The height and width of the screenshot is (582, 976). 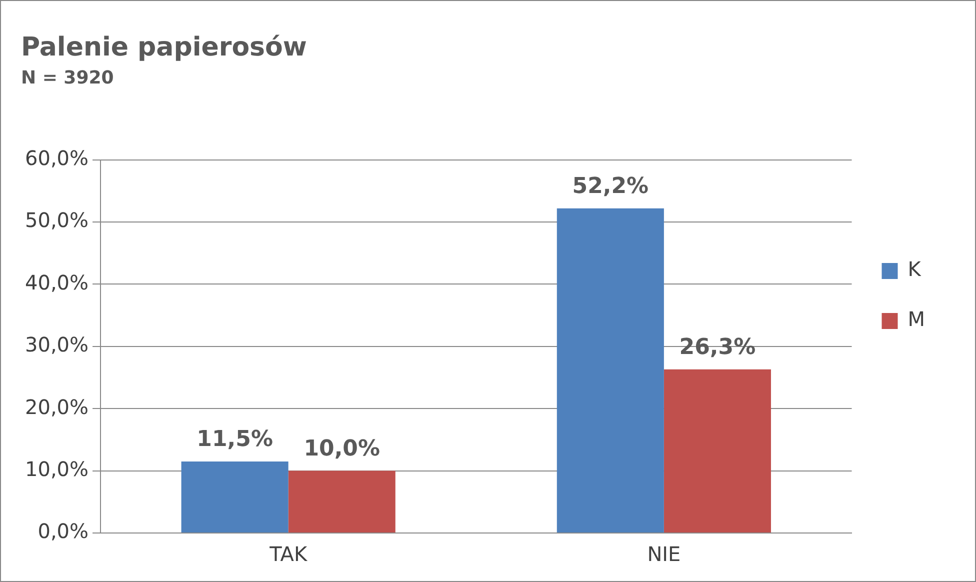 I want to click on legend-label: K, so click(x=915, y=269).